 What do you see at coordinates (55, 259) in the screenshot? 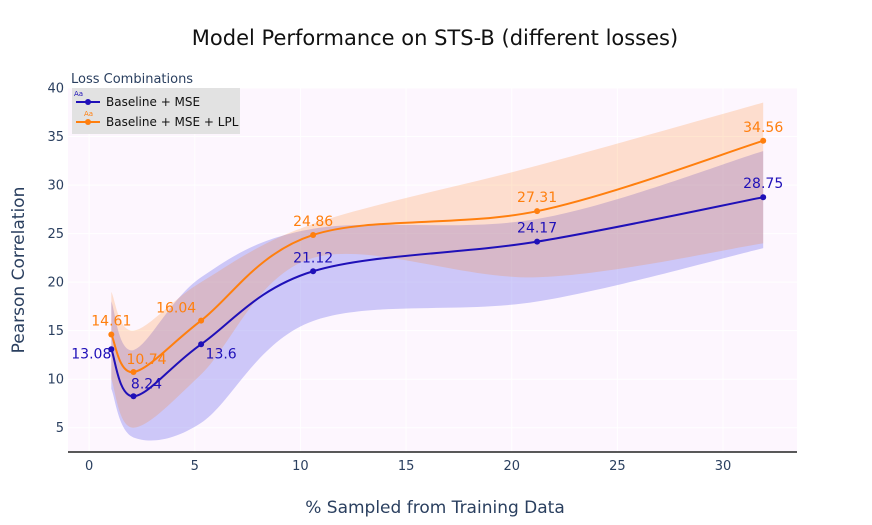
I see `y-axis-ticks: 5 10 15 20 25 30 35 40` at bounding box center [55, 259].